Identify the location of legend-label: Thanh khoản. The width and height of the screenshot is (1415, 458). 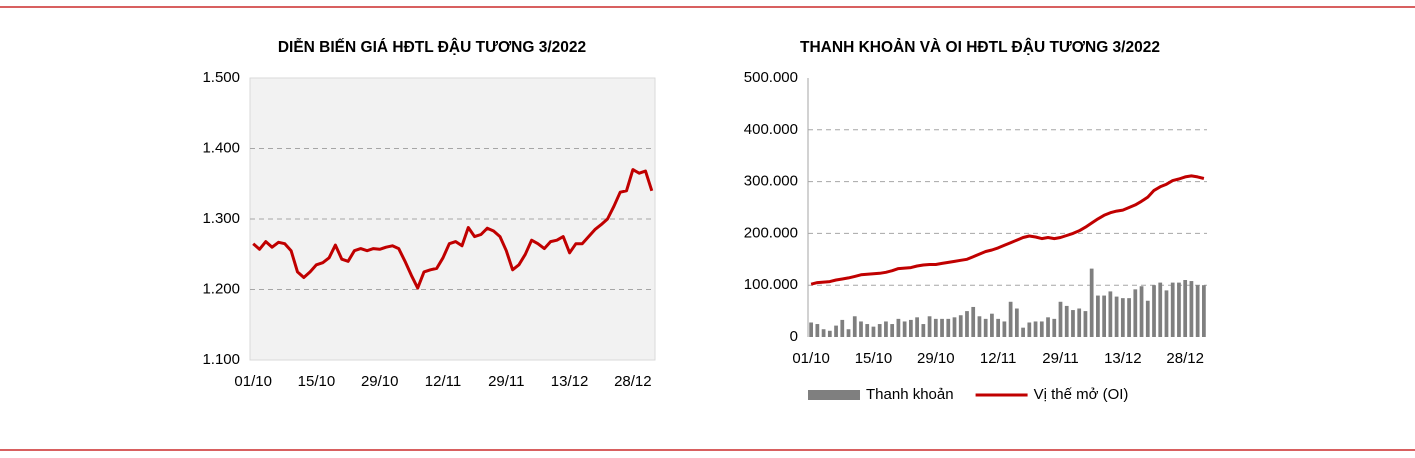
(910, 394).